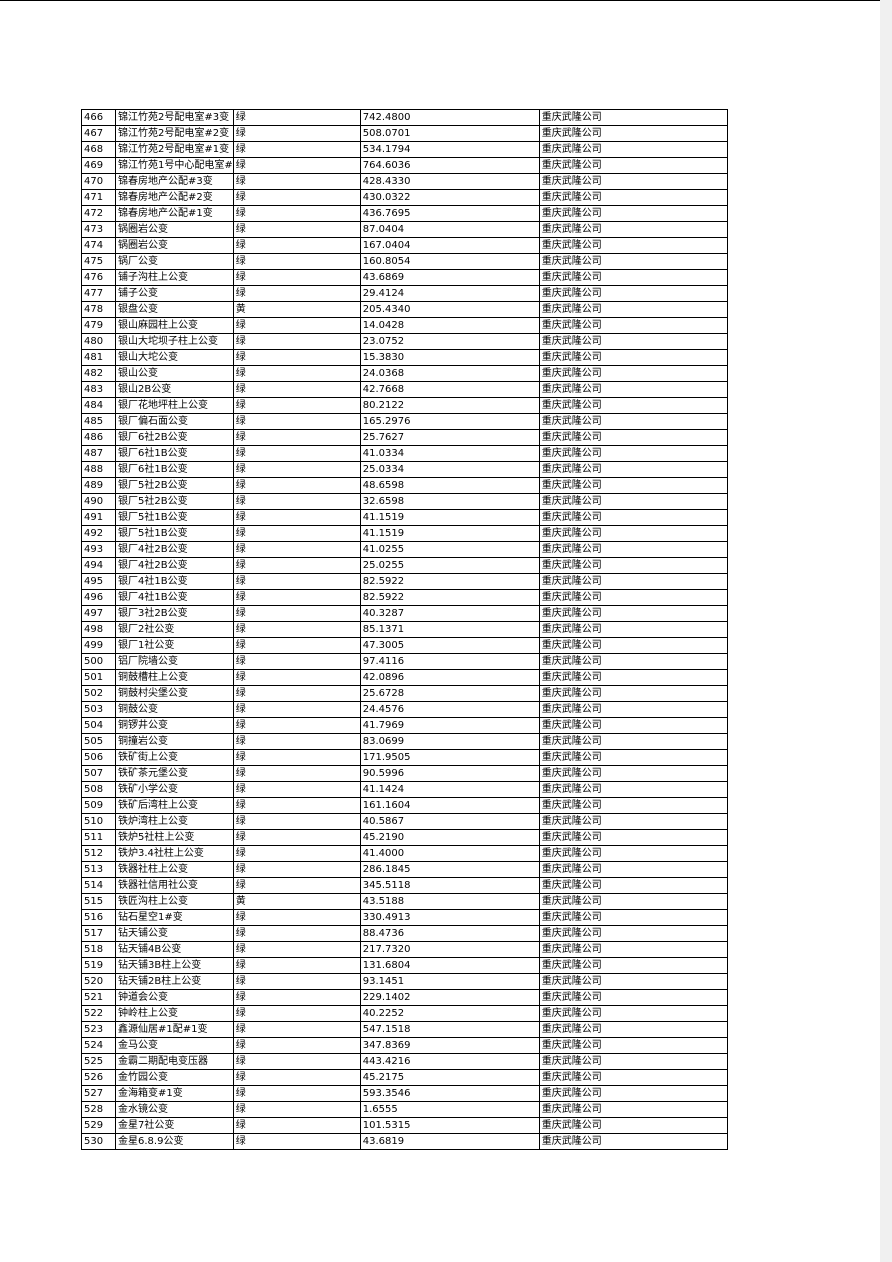 The height and width of the screenshot is (1262, 892). What do you see at coordinates (404, 245) in the screenshot?
I see `table-row: 474 锅圈岩公变绿 167.0404 重庆武隆公司` at bounding box center [404, 245].